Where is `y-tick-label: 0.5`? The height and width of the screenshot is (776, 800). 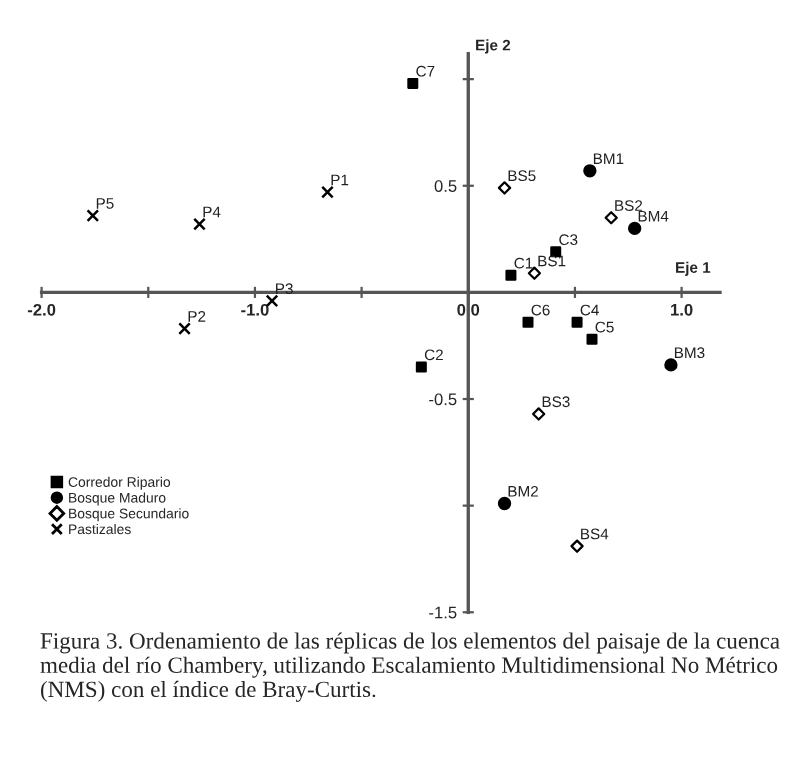
y-tick-label: 0.5 is located at coordinates (445, 186).